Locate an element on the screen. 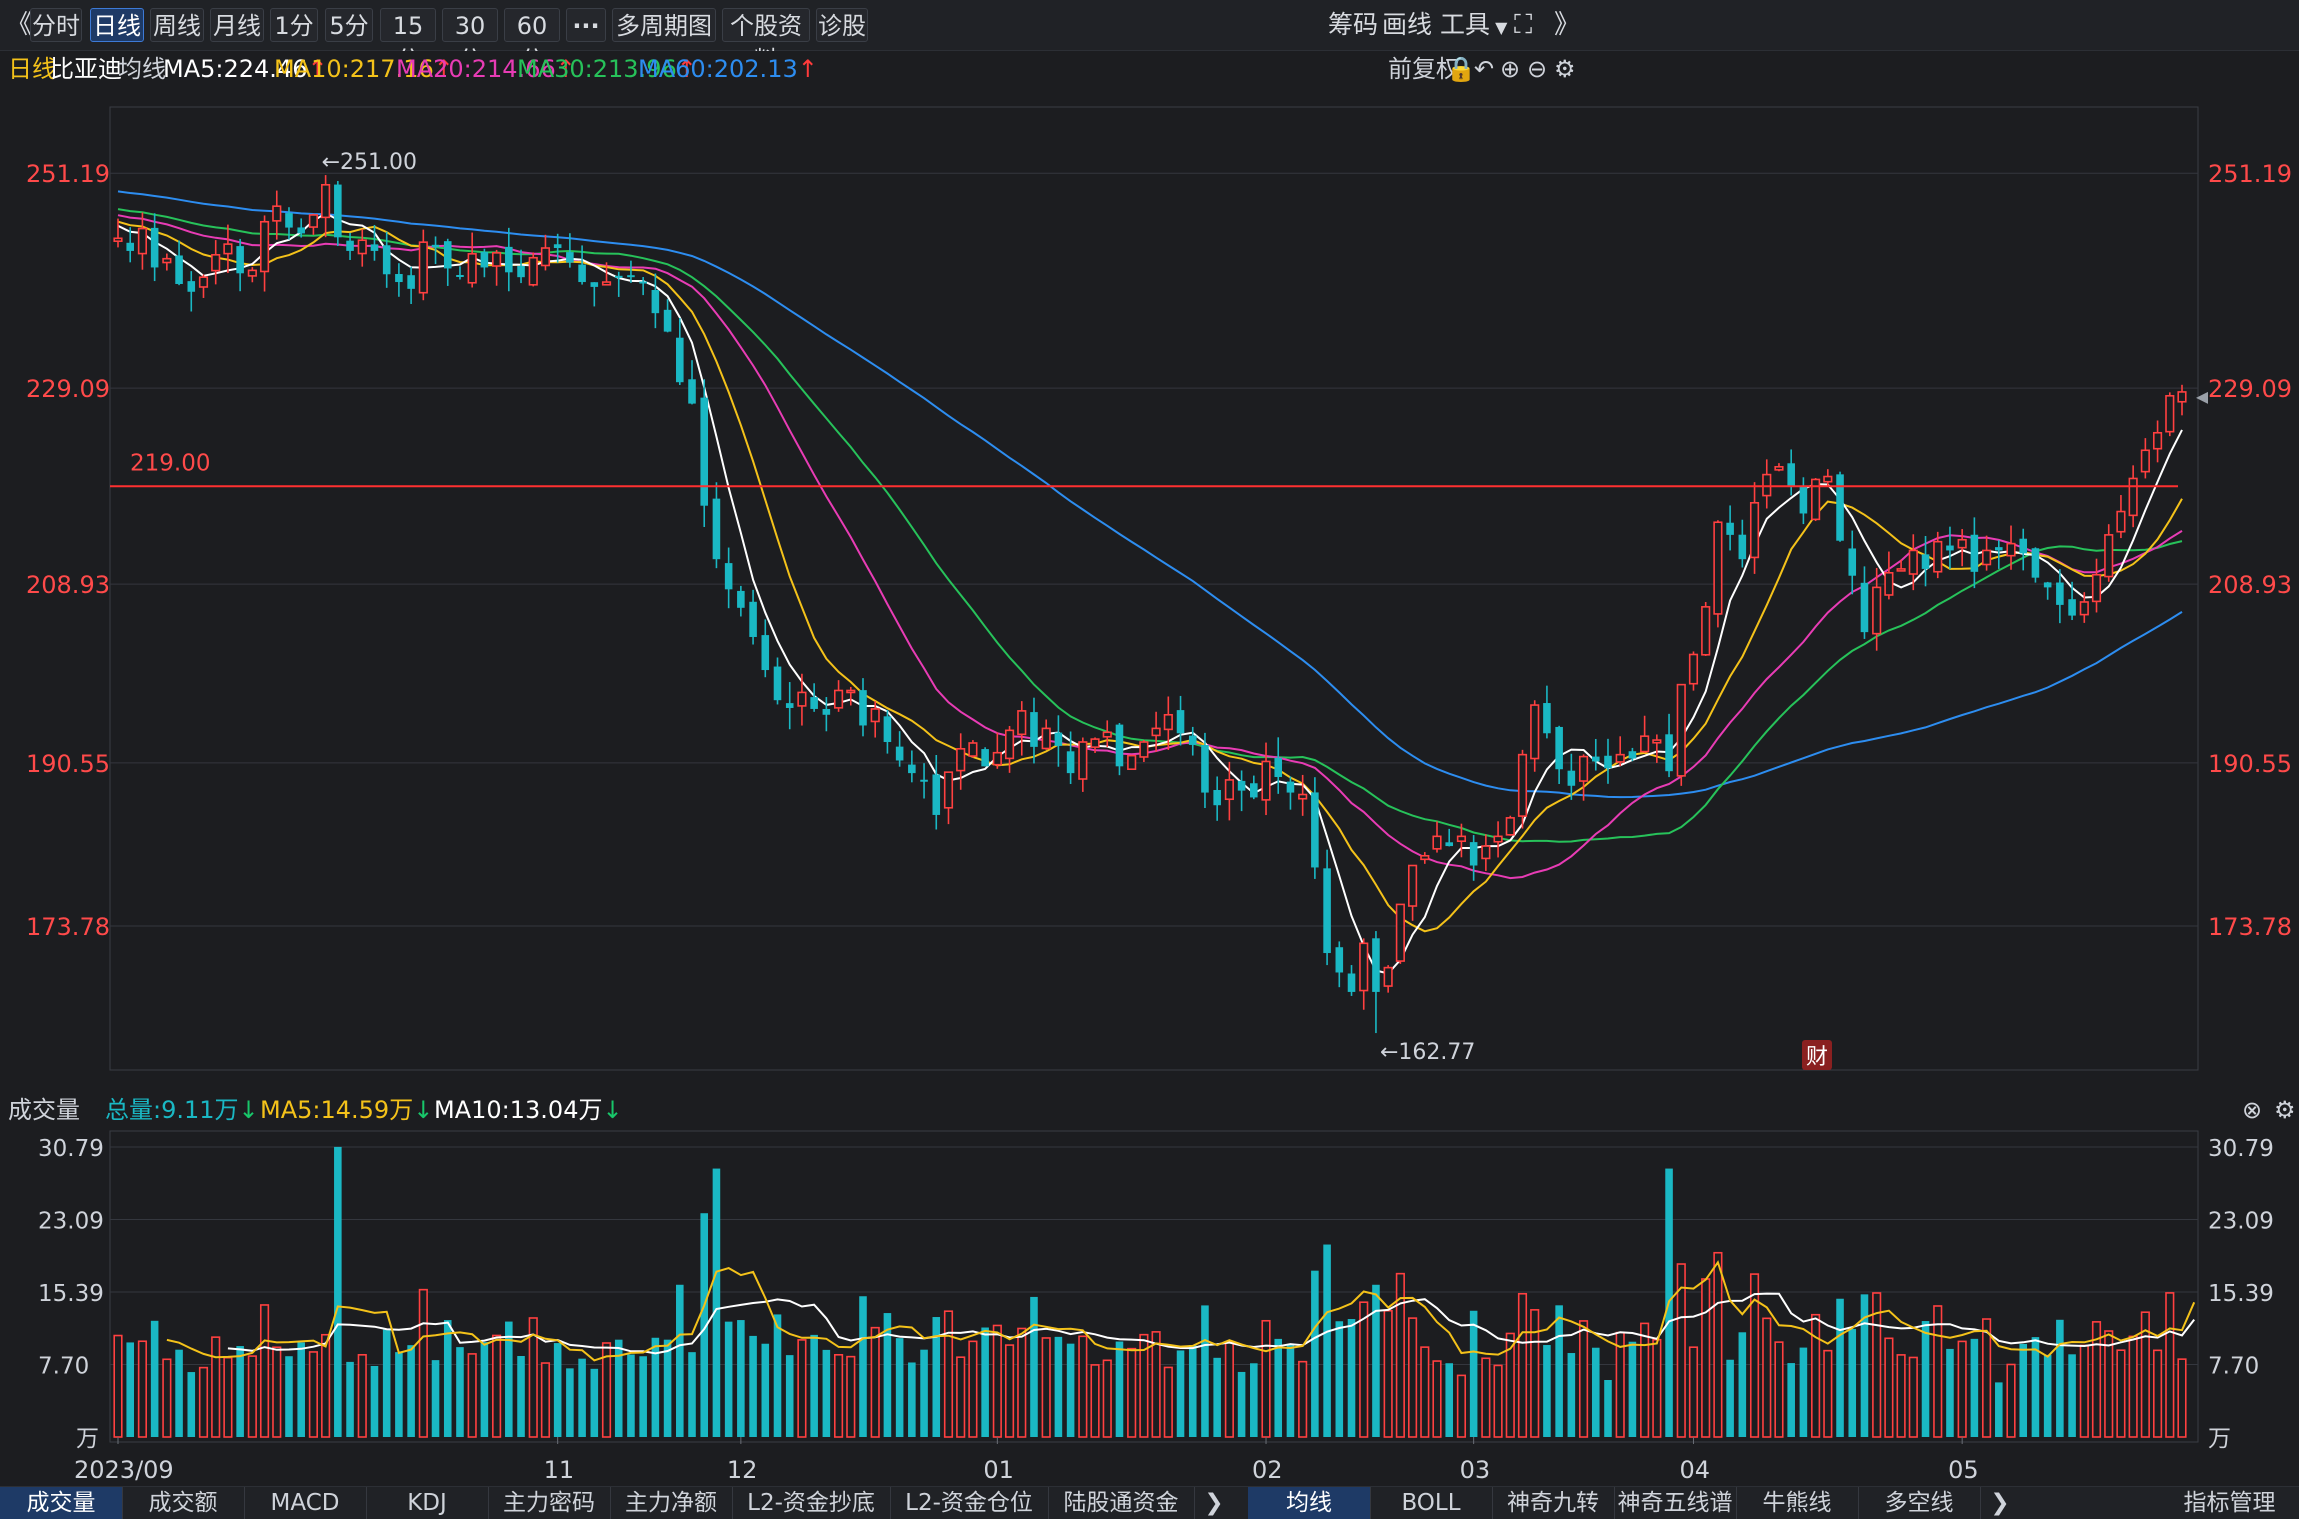 Image resolution: width=2299 pixels, height=1519 pixels. indicator-manage-button: 指标管理 is located at coordinates (2229, 1503).